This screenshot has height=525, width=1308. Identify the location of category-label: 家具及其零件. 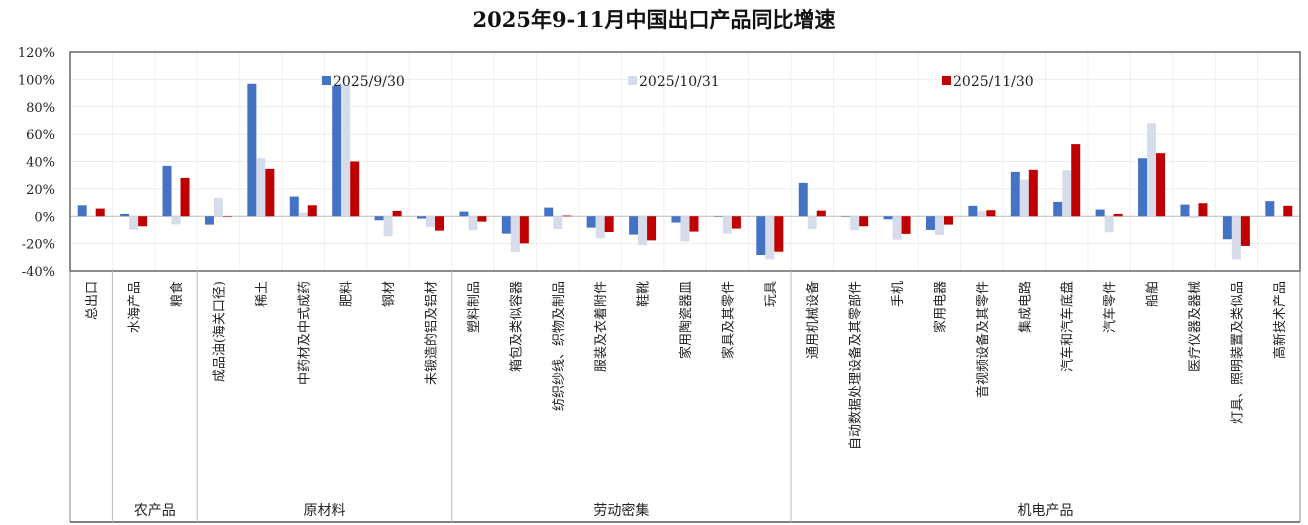
(728, 320).